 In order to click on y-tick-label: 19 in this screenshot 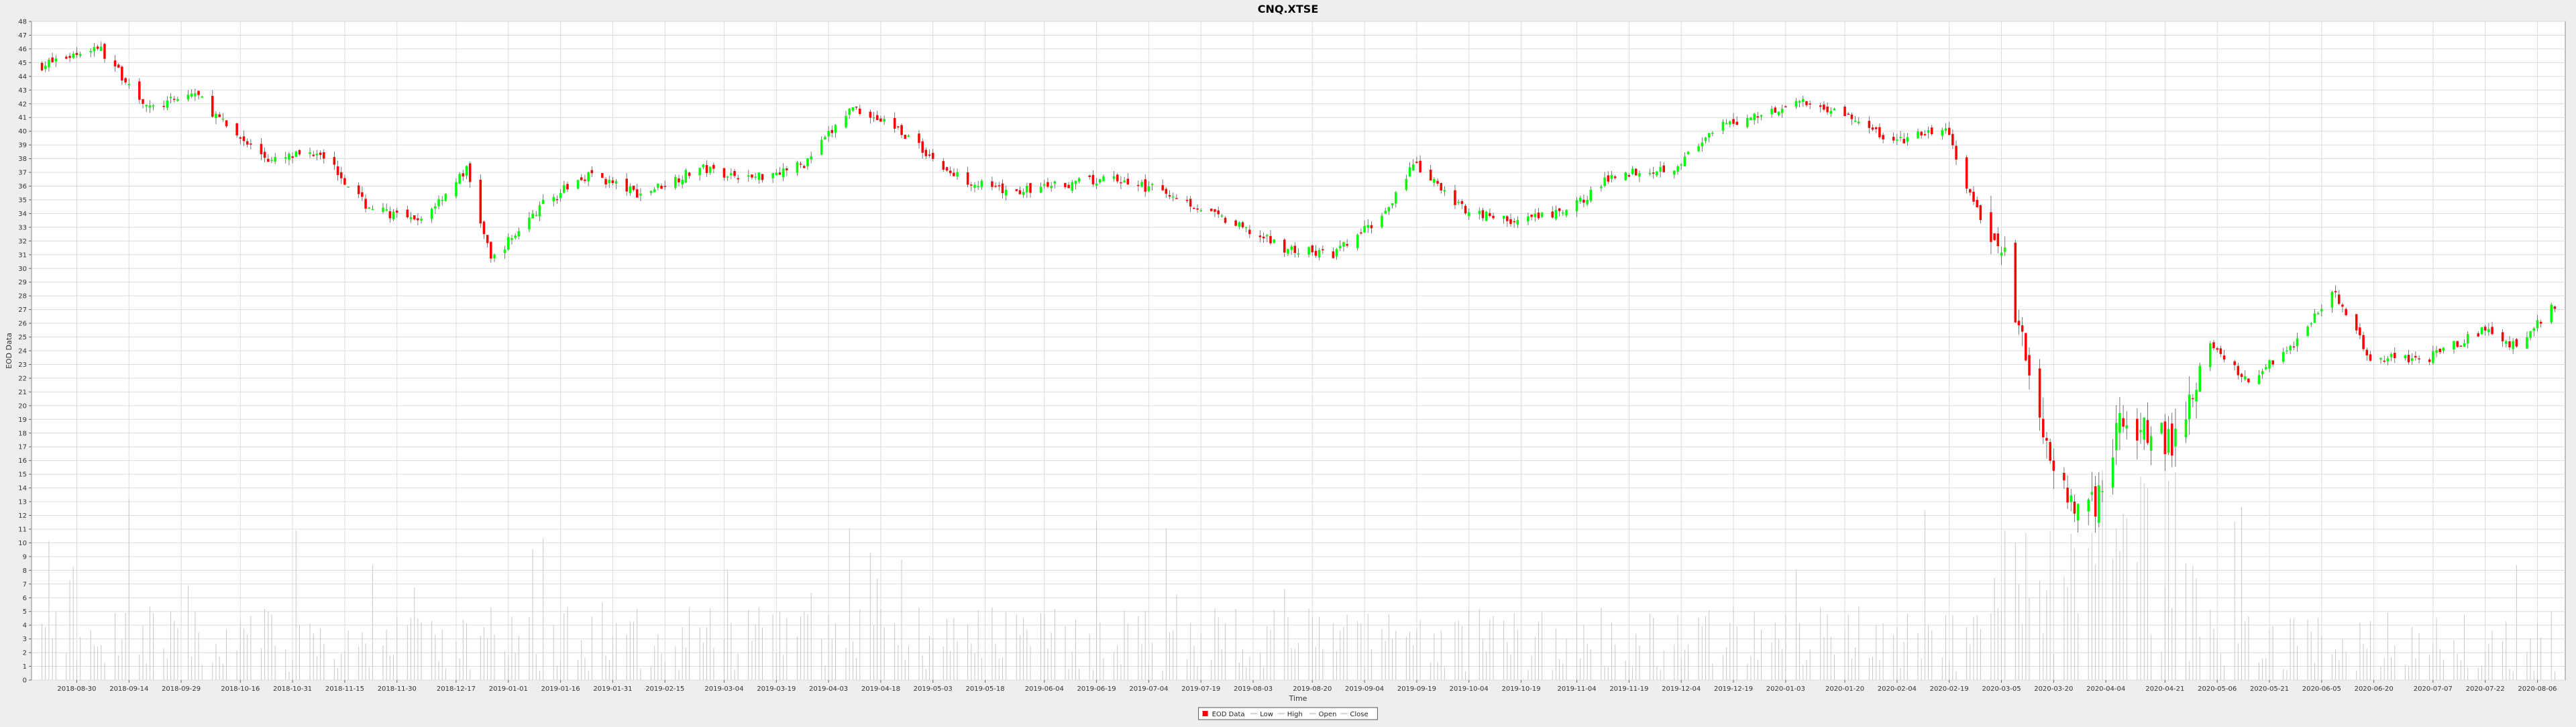, I will do `click(22, 420)`.